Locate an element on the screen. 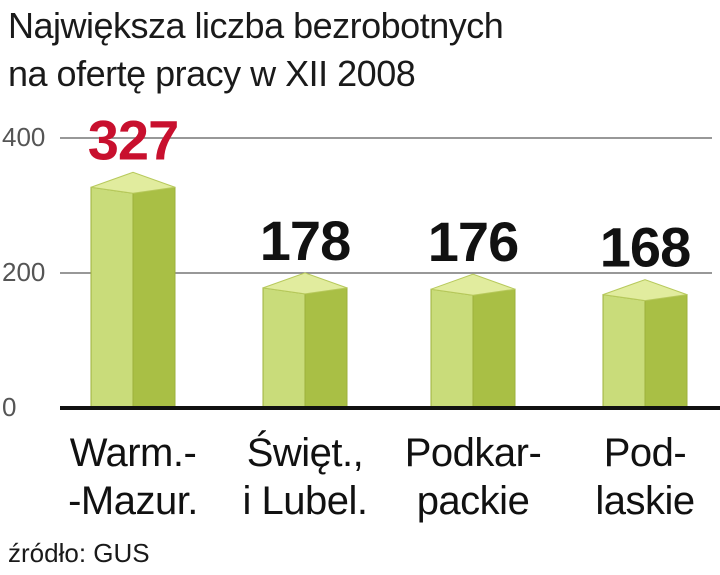 The width and height of the screenshot is (720, 575). value-label-3: 168 is located at coordinates (645, 247).